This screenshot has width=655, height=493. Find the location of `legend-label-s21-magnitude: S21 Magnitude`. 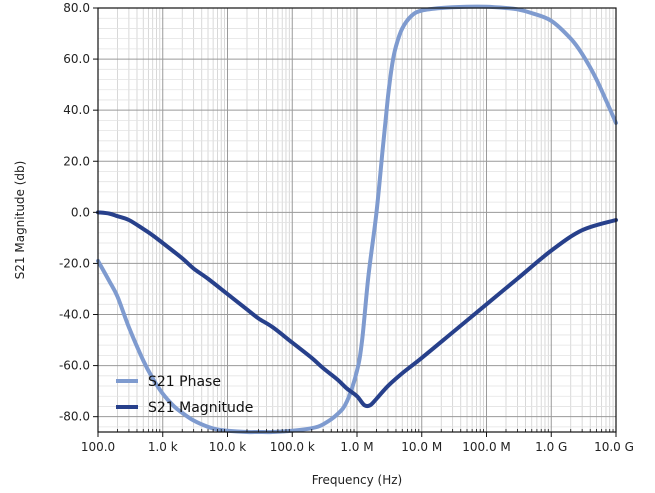

legend-label-s21-magnitude: S21 Magnitude is located at coordinates (200, 408).